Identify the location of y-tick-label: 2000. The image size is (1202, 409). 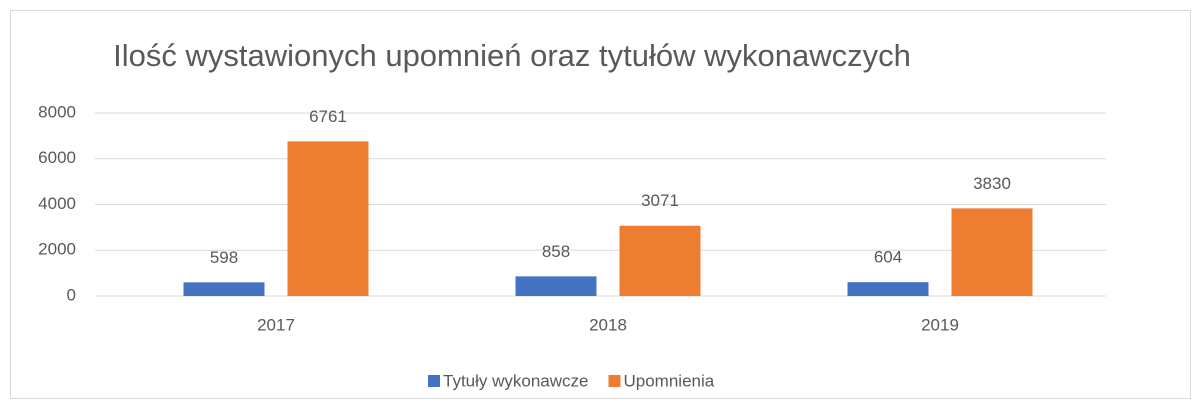
(57, 249).